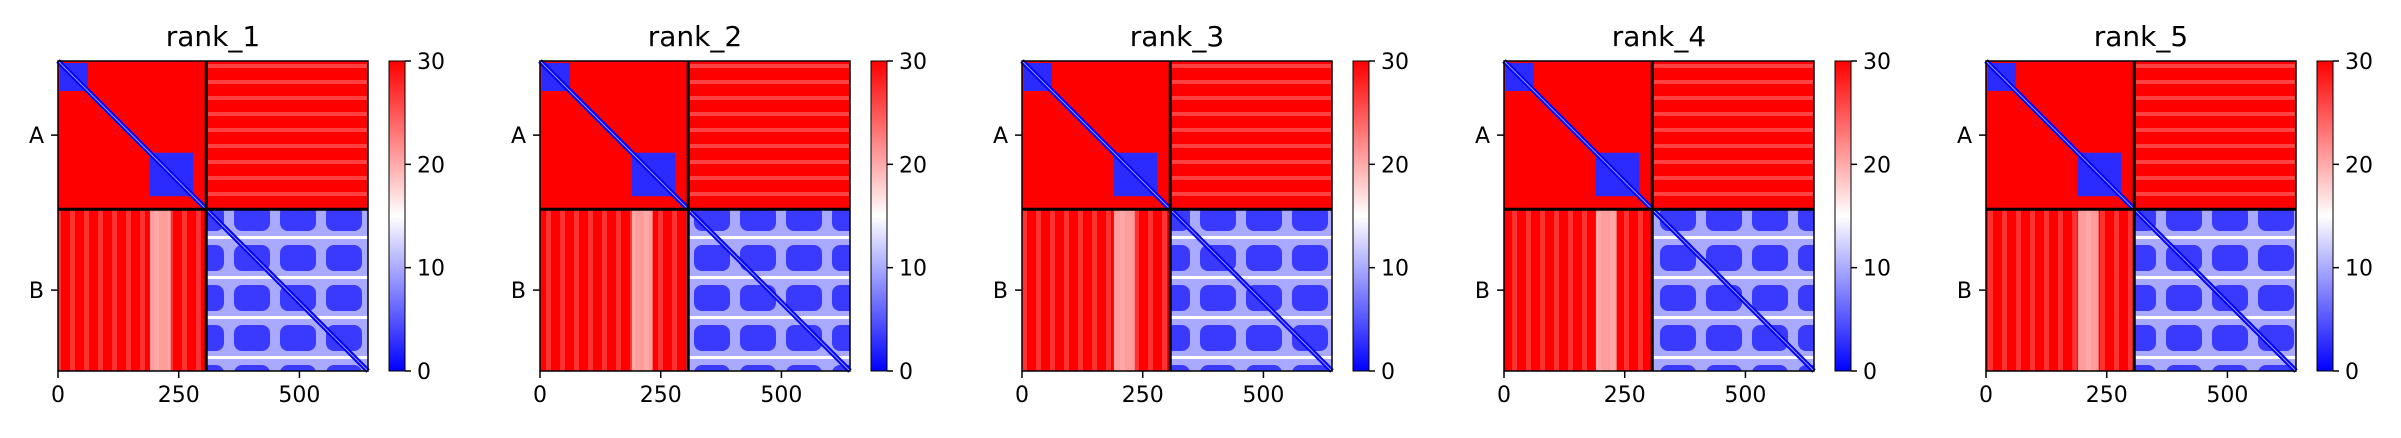 This screenshot has width=2401, height=438. I want to click on panel-title: rank_5, so click(2141, 36).